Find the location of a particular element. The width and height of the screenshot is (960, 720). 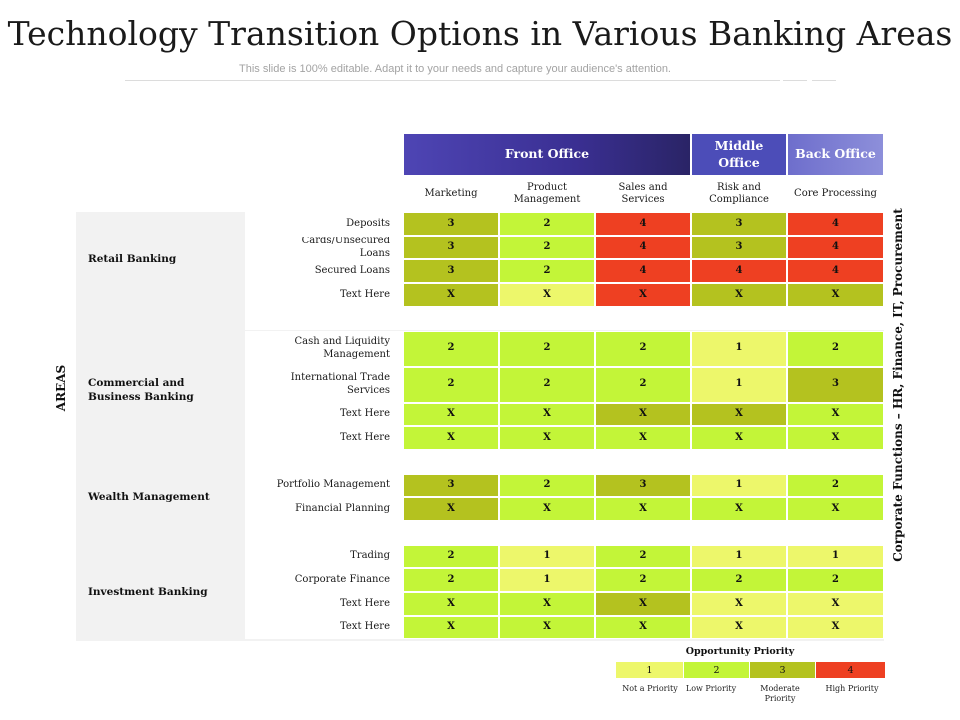

legend-swatch: 2 is located at coordinates (717, 670).